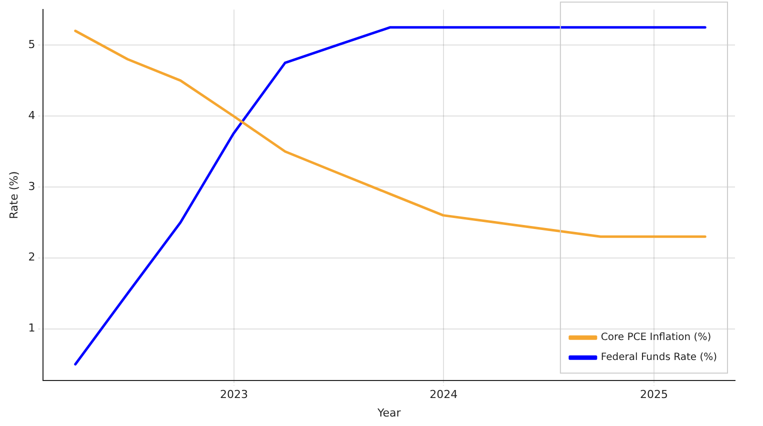  What do you see at coordinates (32, 328) in the screenshot?
I see `y-tick-label: 1` at bounding box center [32, 328].